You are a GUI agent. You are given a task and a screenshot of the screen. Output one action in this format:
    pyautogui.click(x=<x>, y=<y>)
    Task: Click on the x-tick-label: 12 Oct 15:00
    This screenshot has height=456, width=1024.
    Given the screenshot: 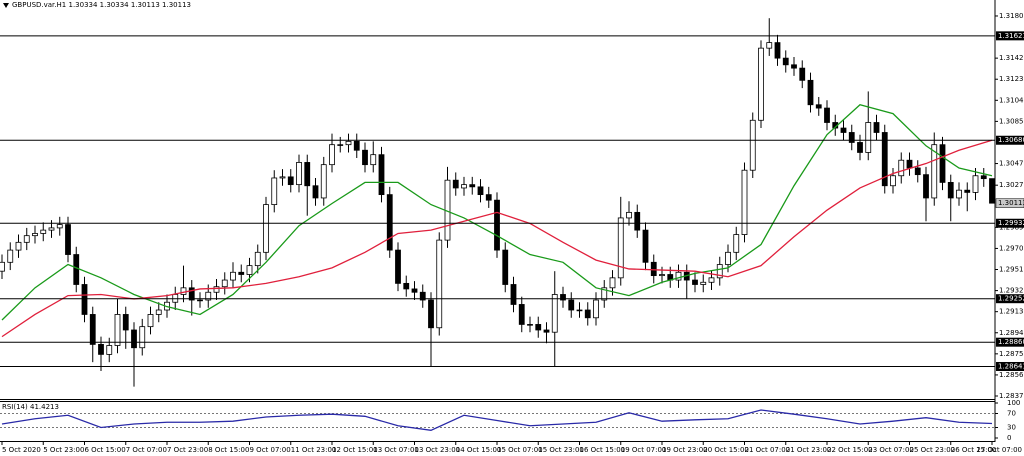 What is the action you would take?
    pyautogui.click(x=355, y=450)
    